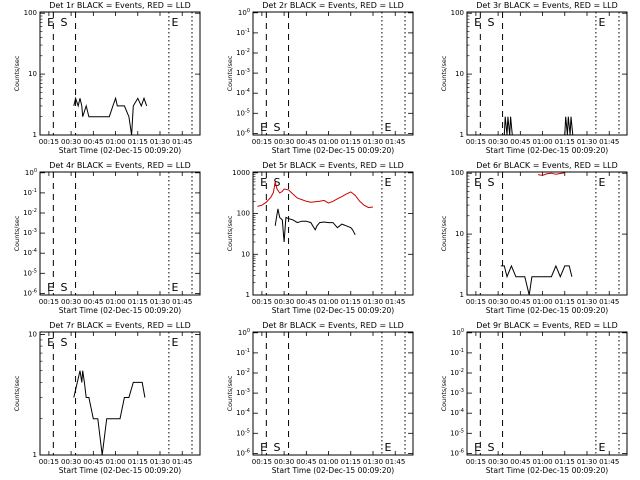  What do you see at coordinates (120, 165) in the screenshot?
I see `chart-title: Det 4r BLACK = Events, RED = LLD` at bounding box center [120, 165].